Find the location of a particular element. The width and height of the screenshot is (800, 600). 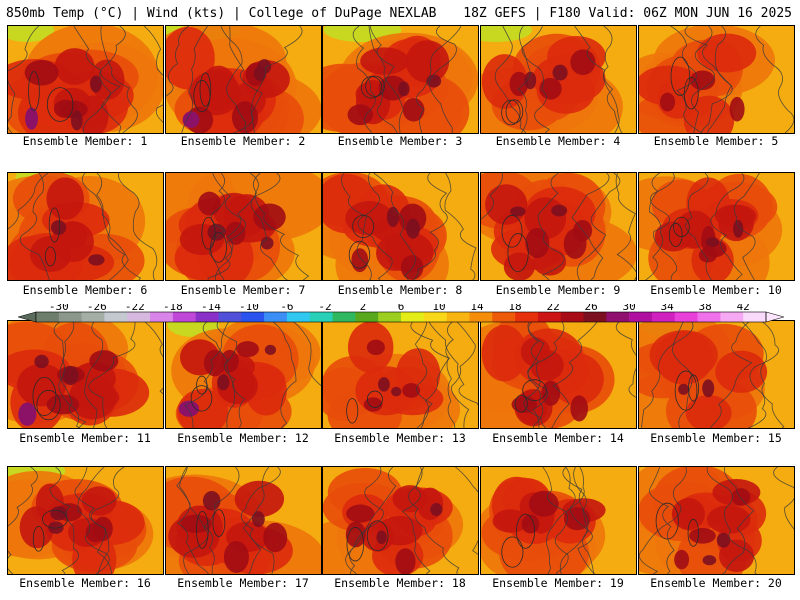

ensemble-member-label: Ensemble Member: 11 is located at coordinates (85, 438).